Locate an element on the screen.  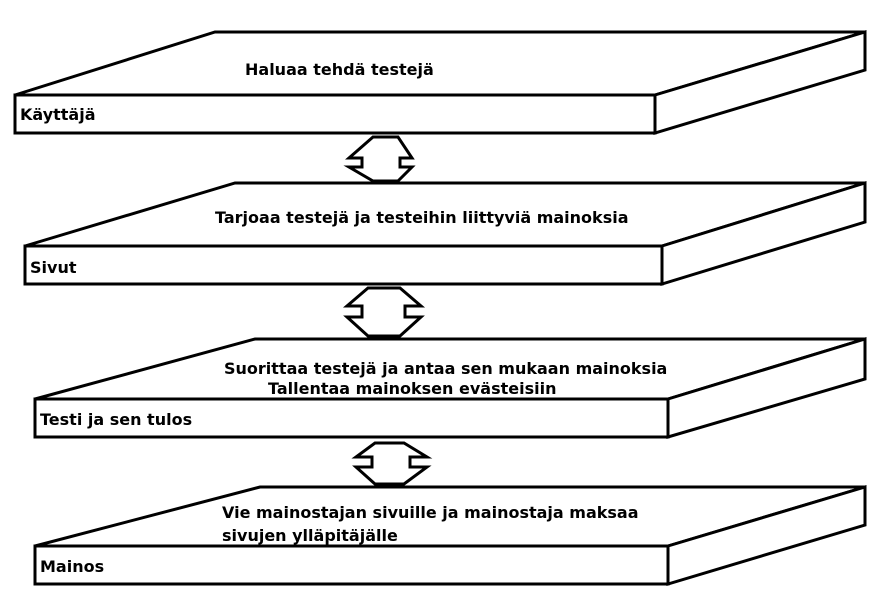
layer-name-label: Testi ja sen tulos is located at coordinates (116, 419).